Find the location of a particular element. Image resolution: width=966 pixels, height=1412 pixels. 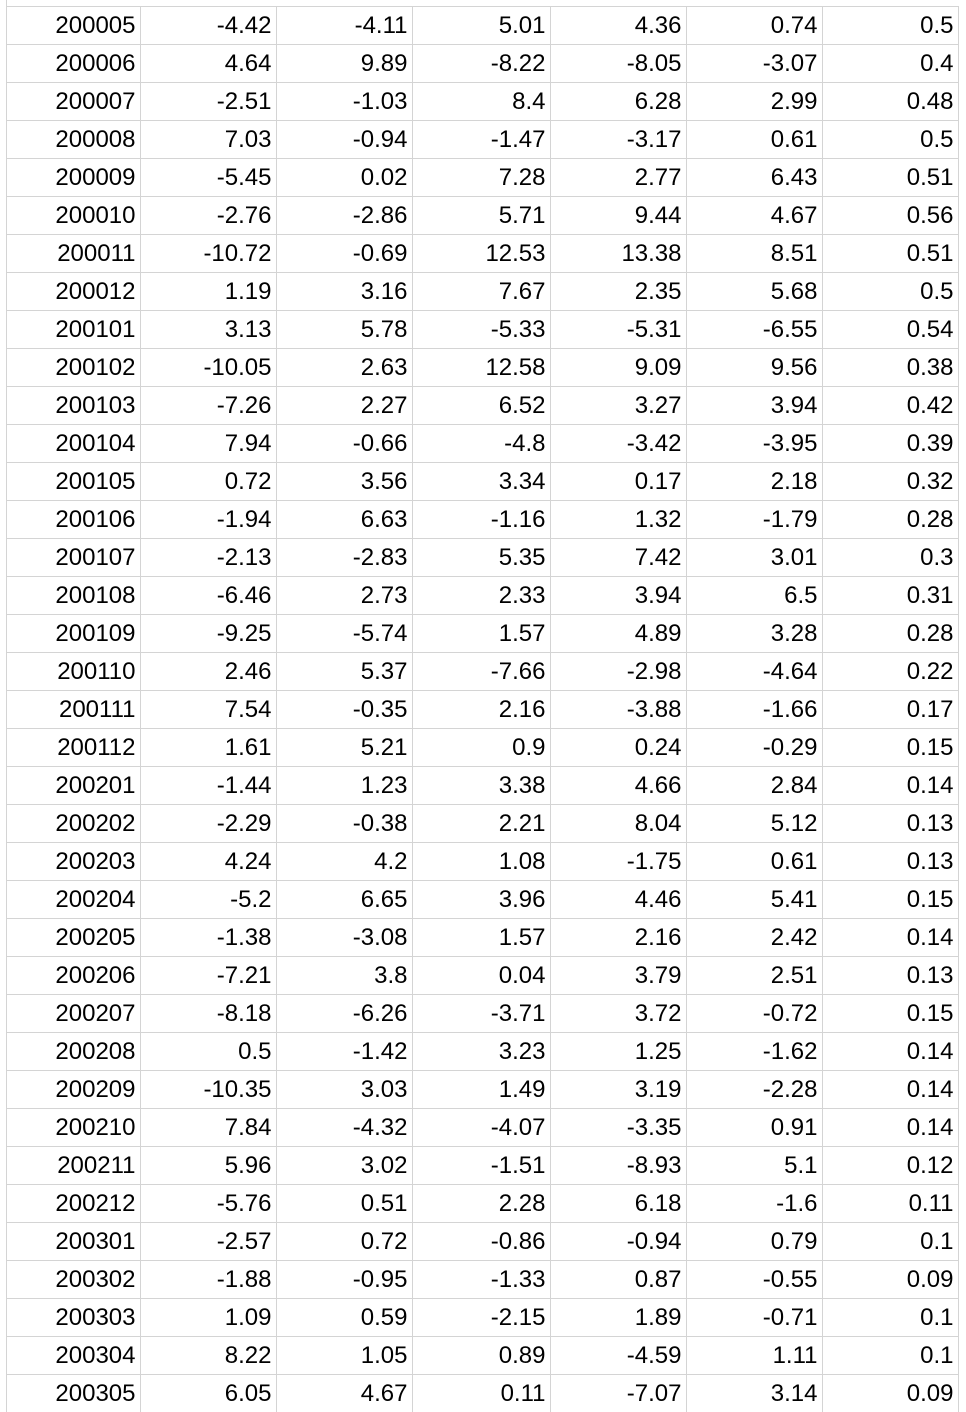

value-cell: -4.32 is located at coordinates (344, 1127).